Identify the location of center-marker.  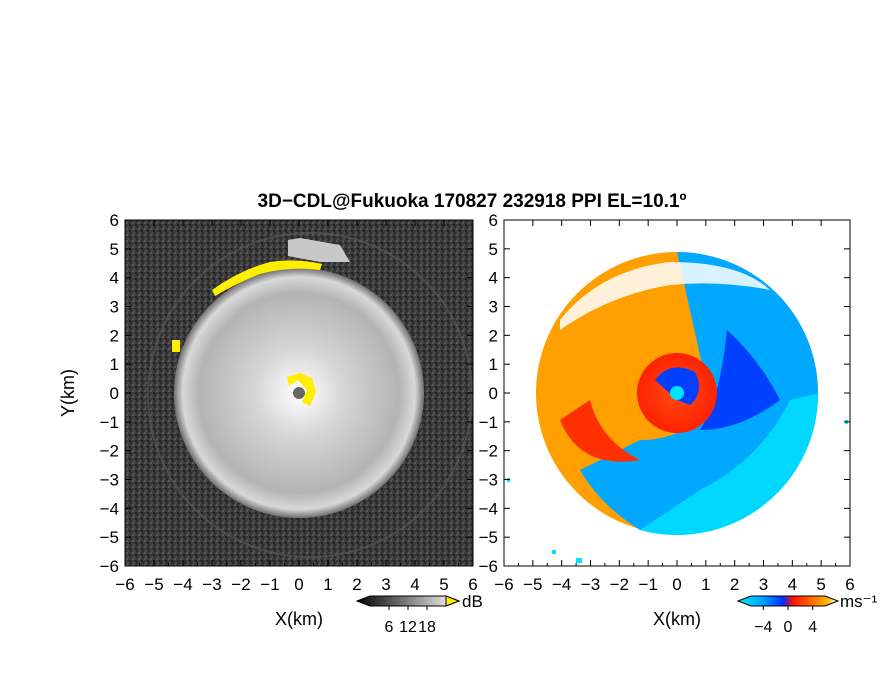
(299, 393).